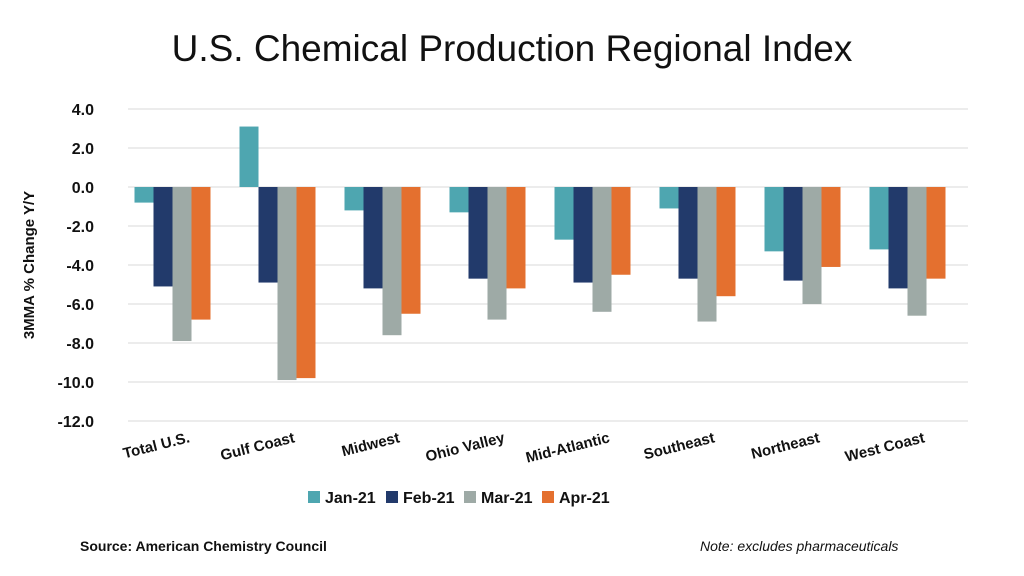 The height and width of the screenshot is (576, 1024). What do you see at coordinates (465, 447) in the screenshot?
I see `x-tick-label: Ohio Valley` at bounding box center [465, 447].